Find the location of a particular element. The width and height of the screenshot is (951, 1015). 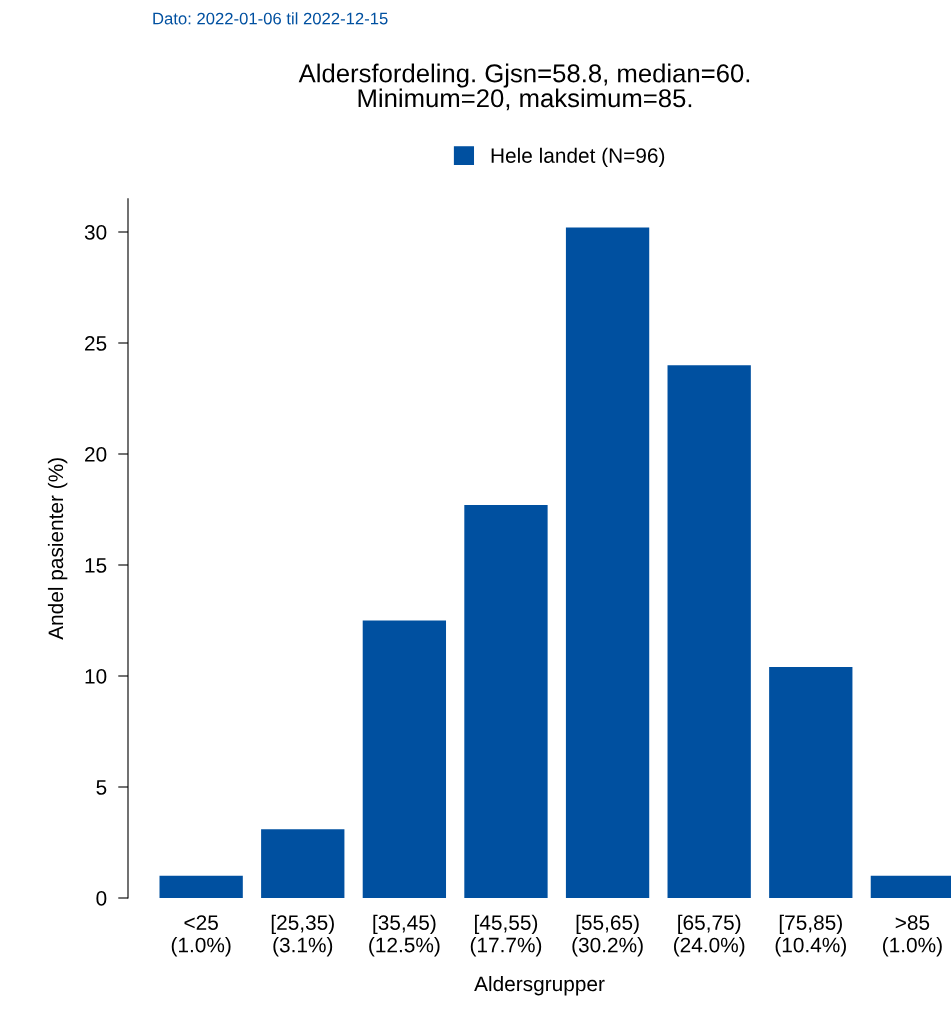

y-tick-label: 15 is located at coordinates (96, 565).